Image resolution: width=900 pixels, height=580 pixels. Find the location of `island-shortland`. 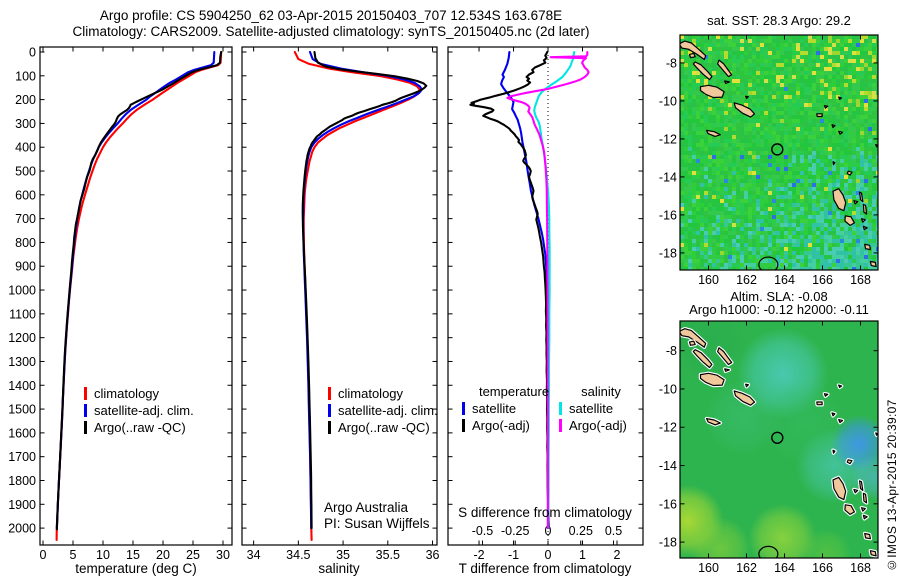

island-shortland is located at coordinates (692, 55).